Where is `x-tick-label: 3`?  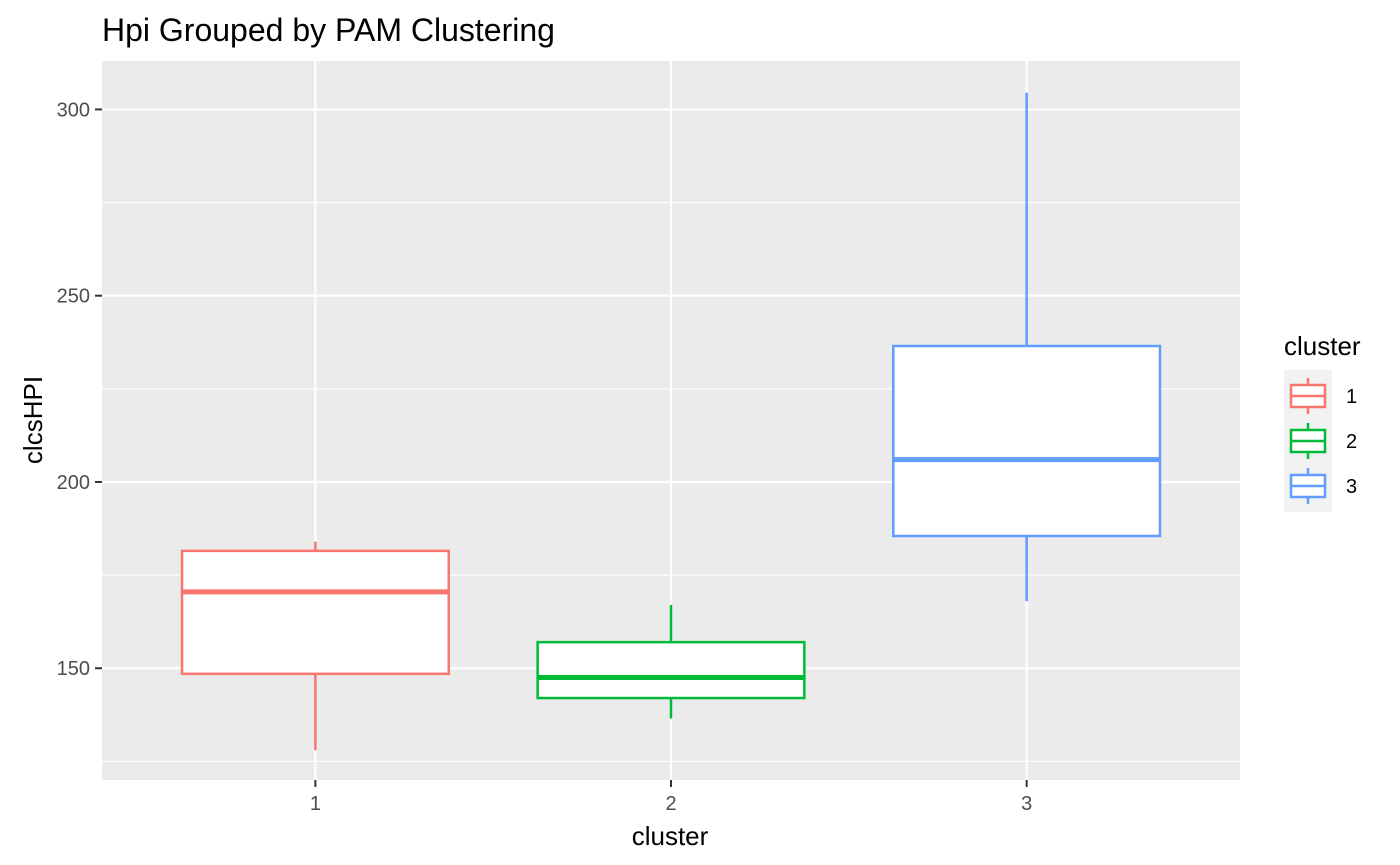
x-tick-label: 3 is located at coordinates (1026, 804).